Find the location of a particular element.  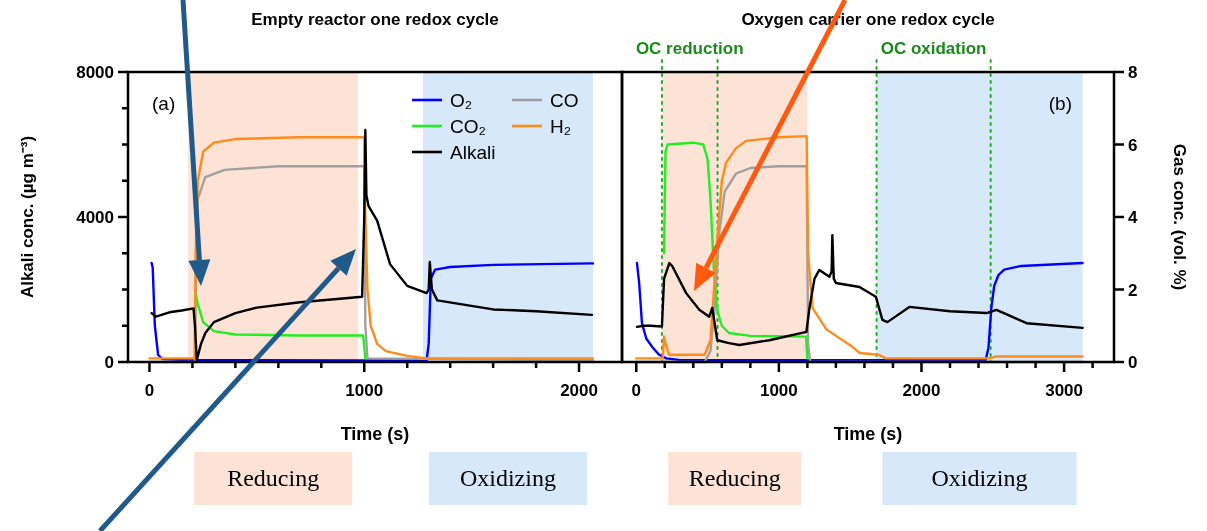

y2-tick-label: 8 is located at coordinates (1133, 72).